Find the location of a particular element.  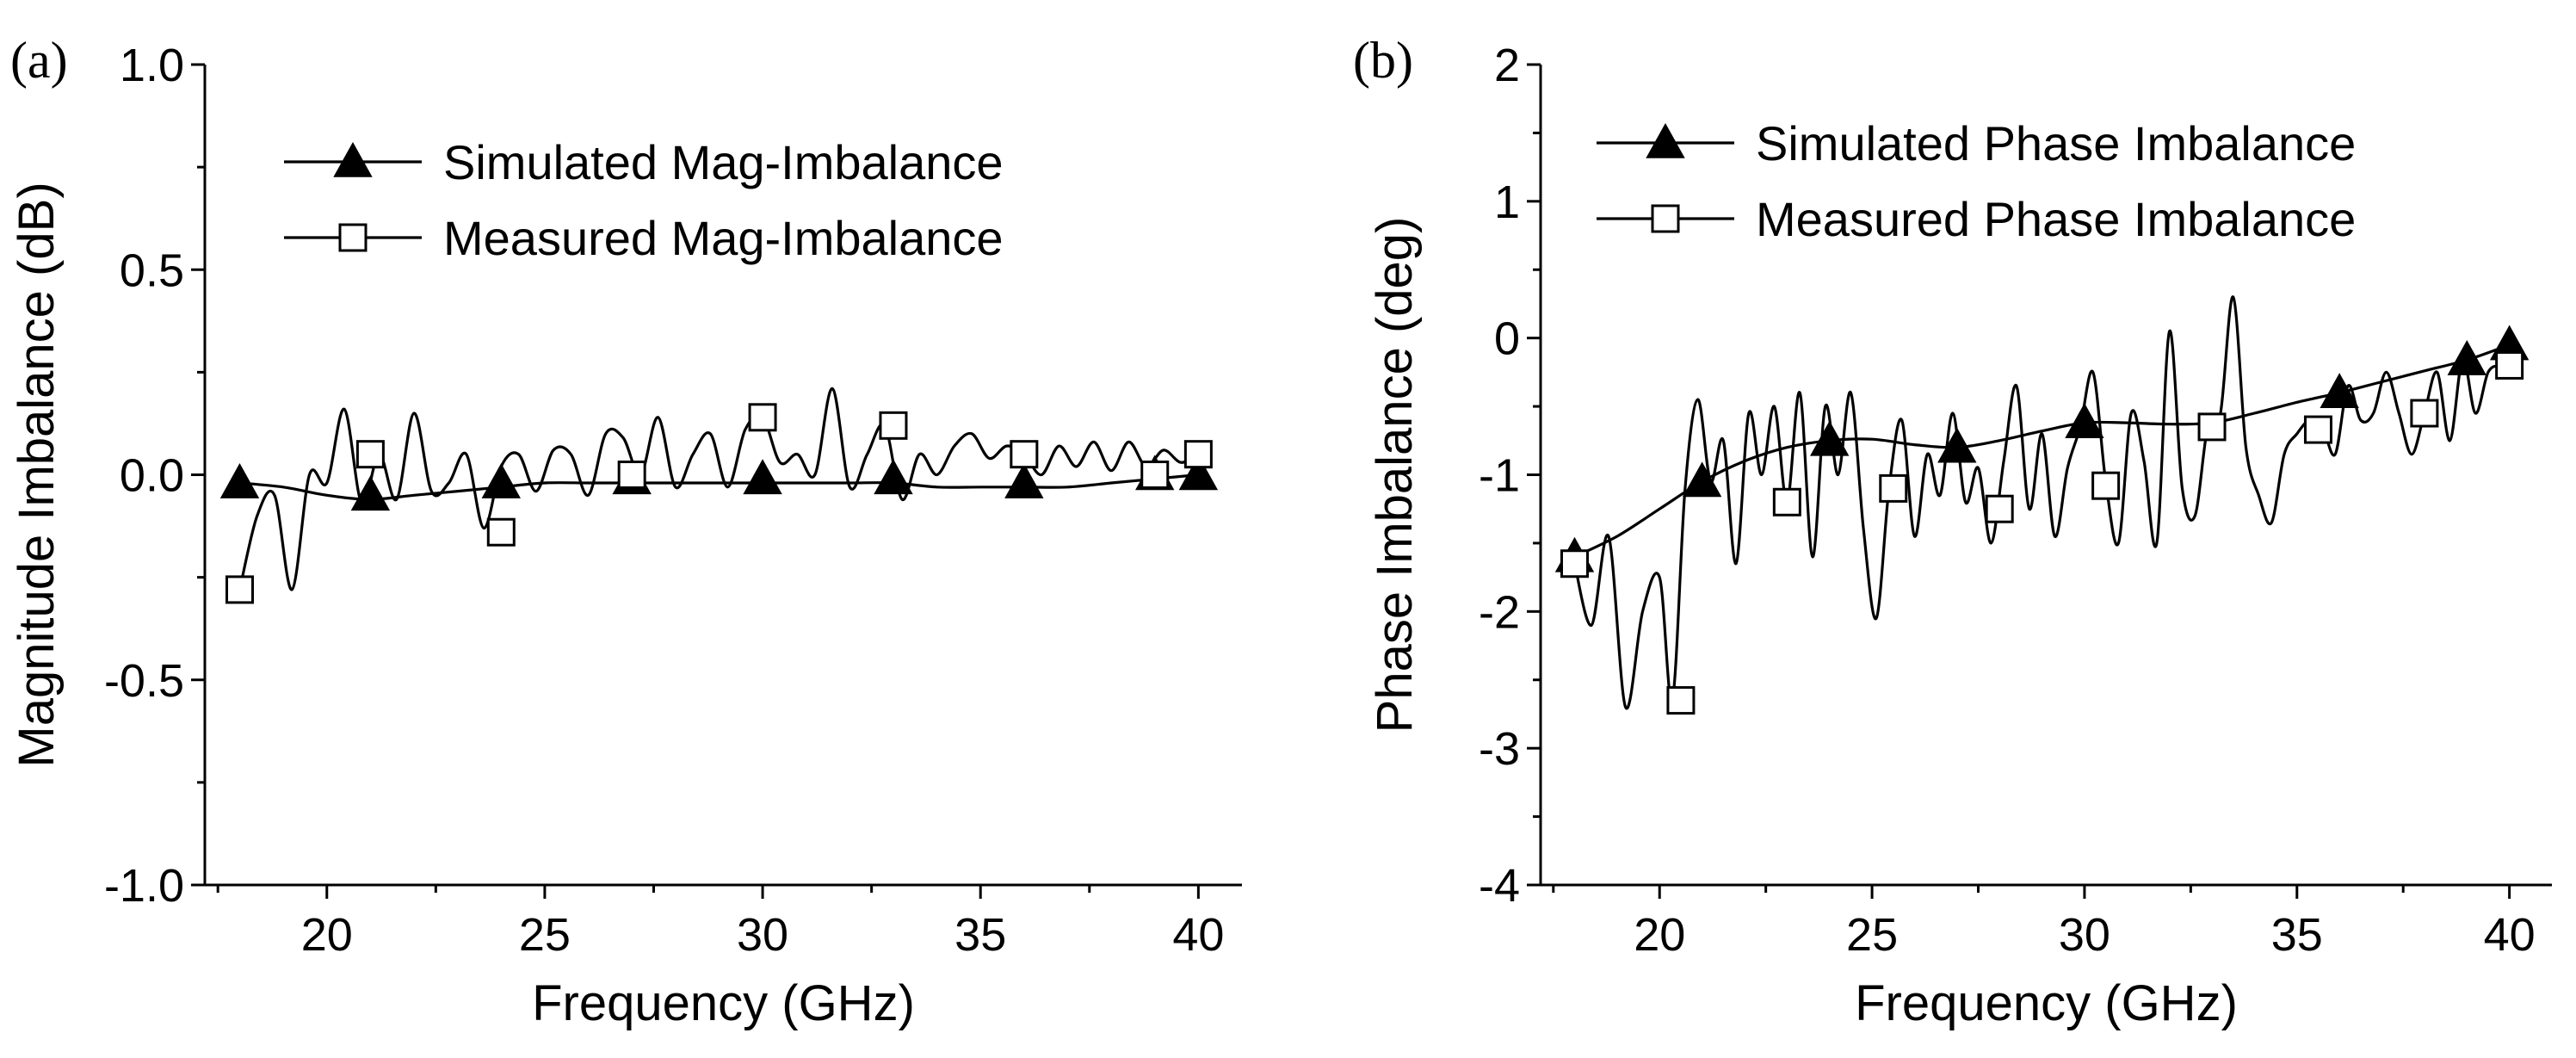

legend-label: Measured Mag-Imbalance is located at coordinates (723, 238).